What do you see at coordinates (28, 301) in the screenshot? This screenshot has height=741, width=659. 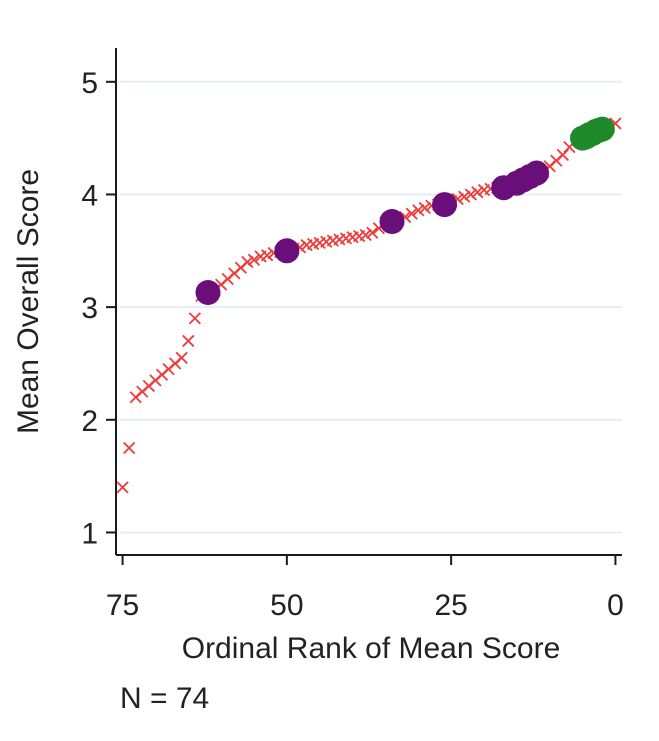 I see `y-axis-title: Mean Overall Score` at bounding box center [28, 301].